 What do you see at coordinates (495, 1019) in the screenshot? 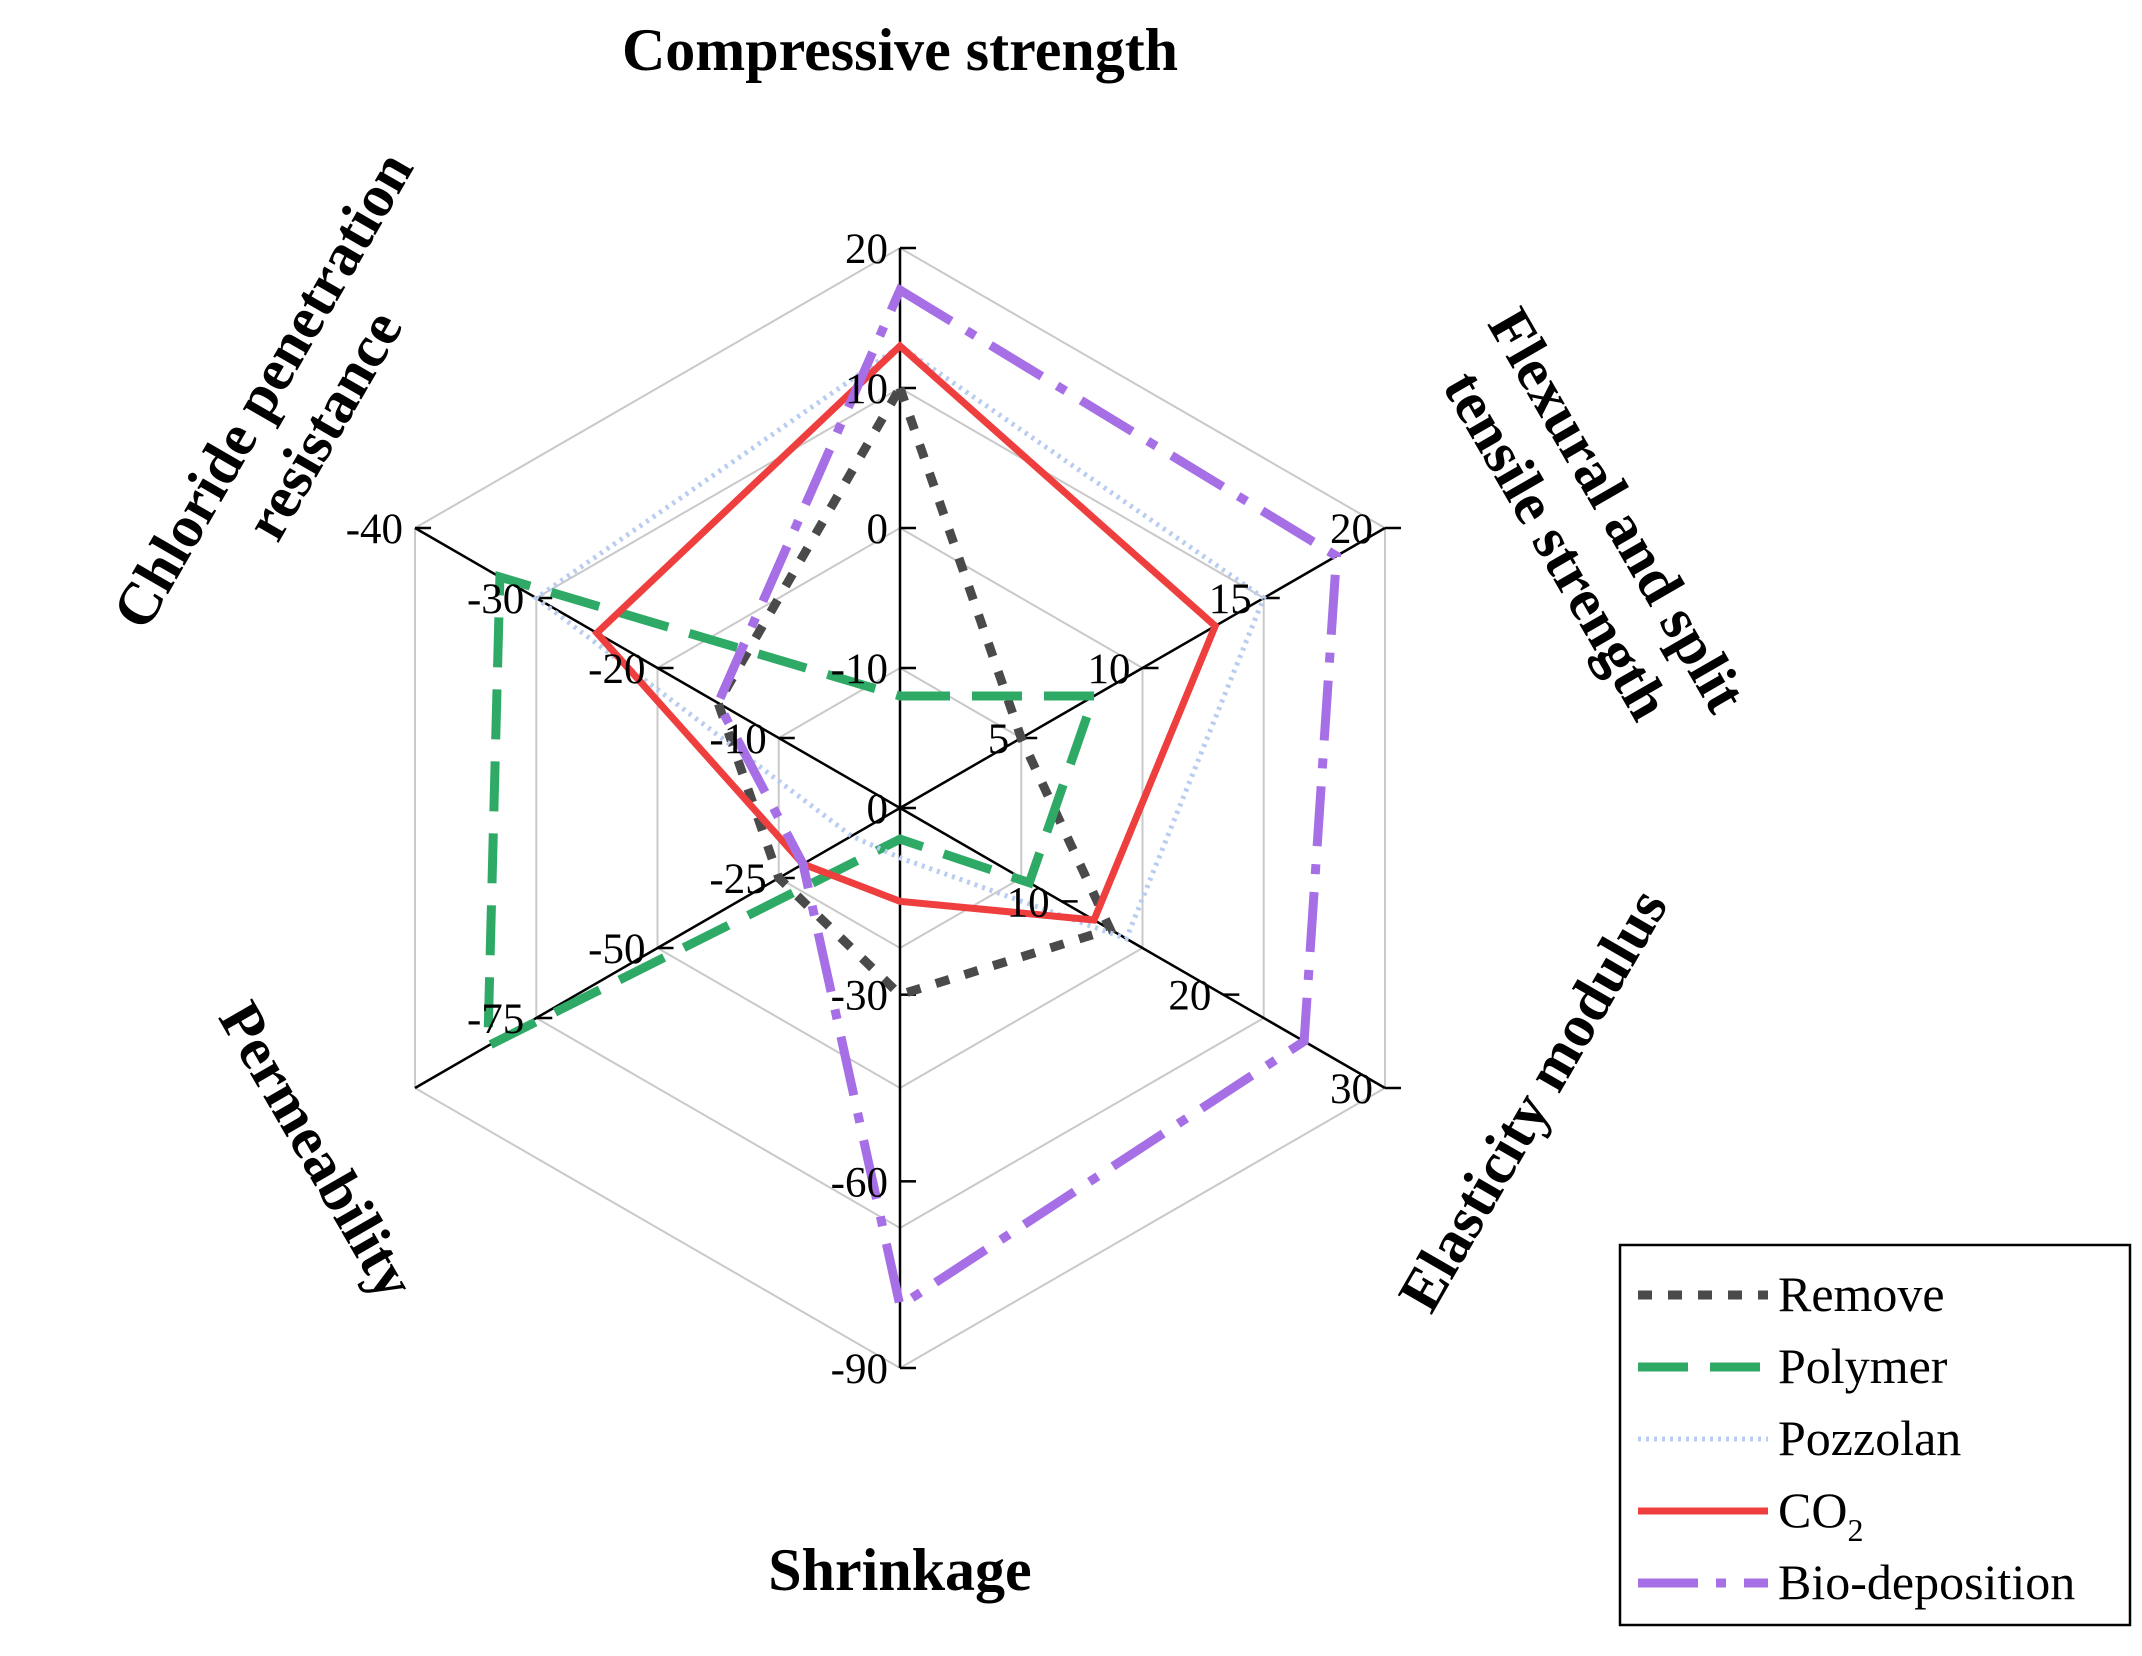
I see `tick-label: -75` at bounding box center [495, 1019].